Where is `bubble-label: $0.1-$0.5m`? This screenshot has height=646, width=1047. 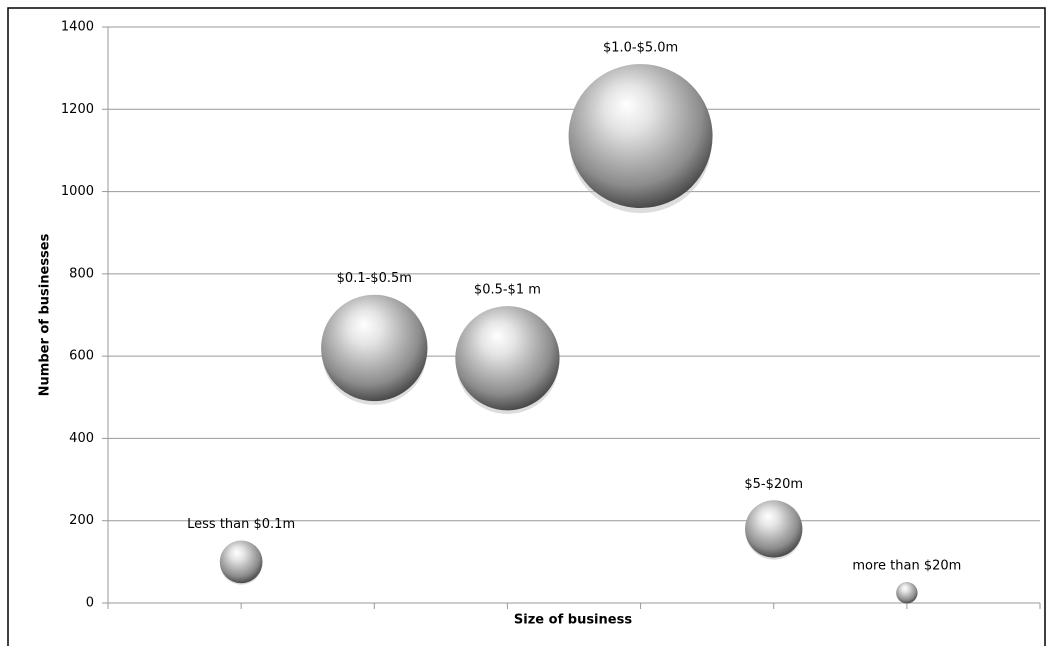 bubble-label: $0.1-$0.5m is located at coordinates (374, 278).